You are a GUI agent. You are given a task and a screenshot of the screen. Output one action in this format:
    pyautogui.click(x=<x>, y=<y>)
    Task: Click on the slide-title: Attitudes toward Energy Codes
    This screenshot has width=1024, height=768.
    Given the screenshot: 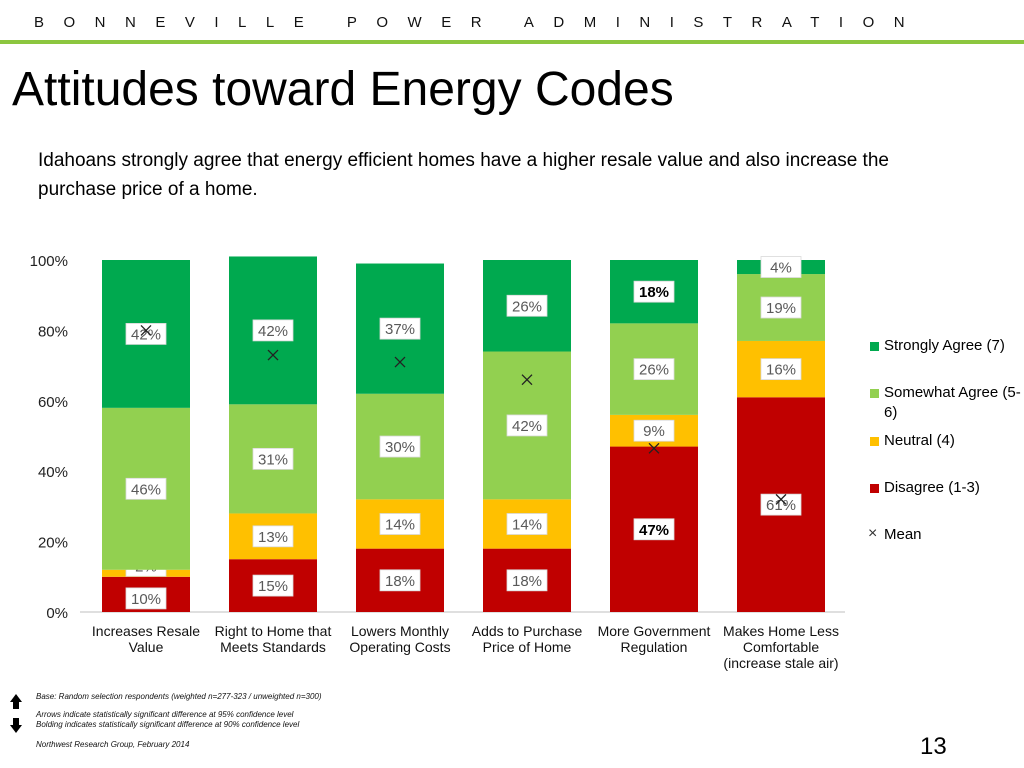 What is the action you would take?
    pyautogui.click(x=343, y=89)
    